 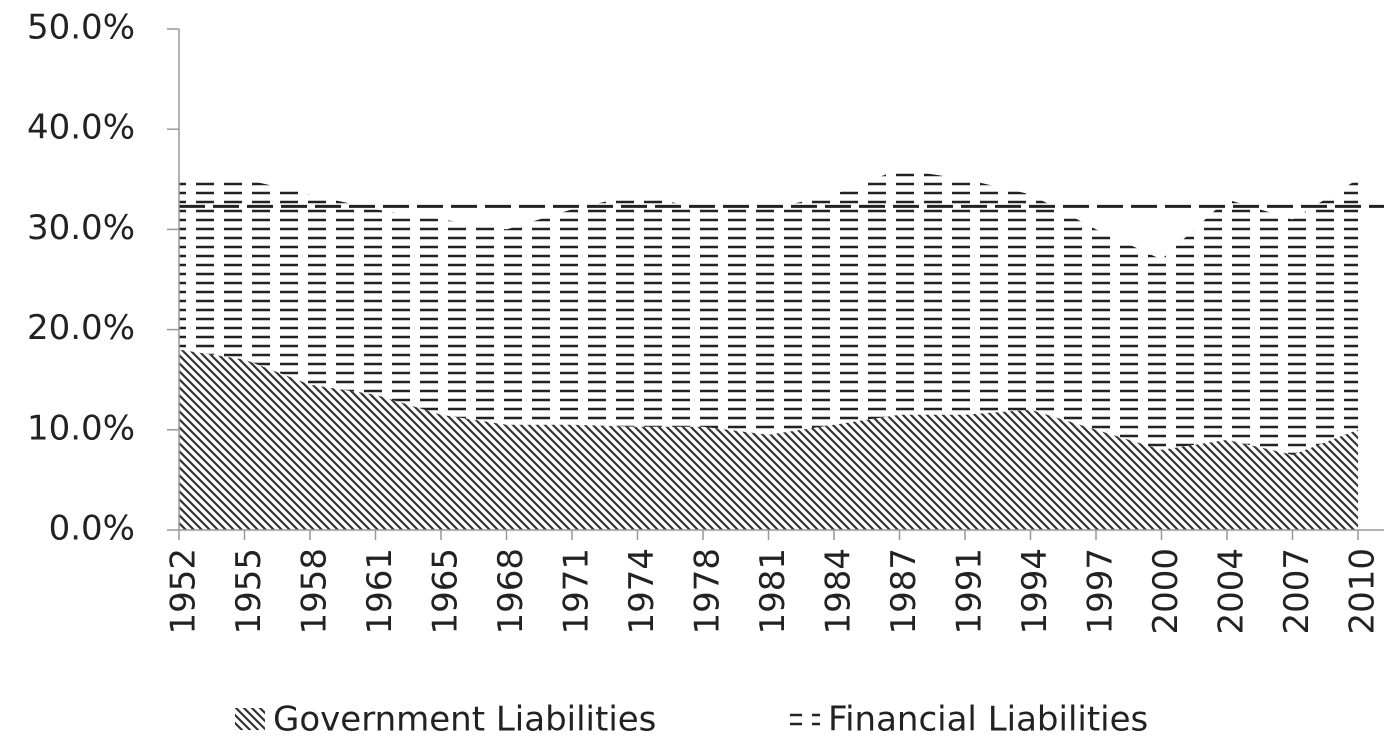 What do you see at coordinates (249, 591) in the screenshot?
I see `x-tick-label: 1955` at bounding box center [249, 591].